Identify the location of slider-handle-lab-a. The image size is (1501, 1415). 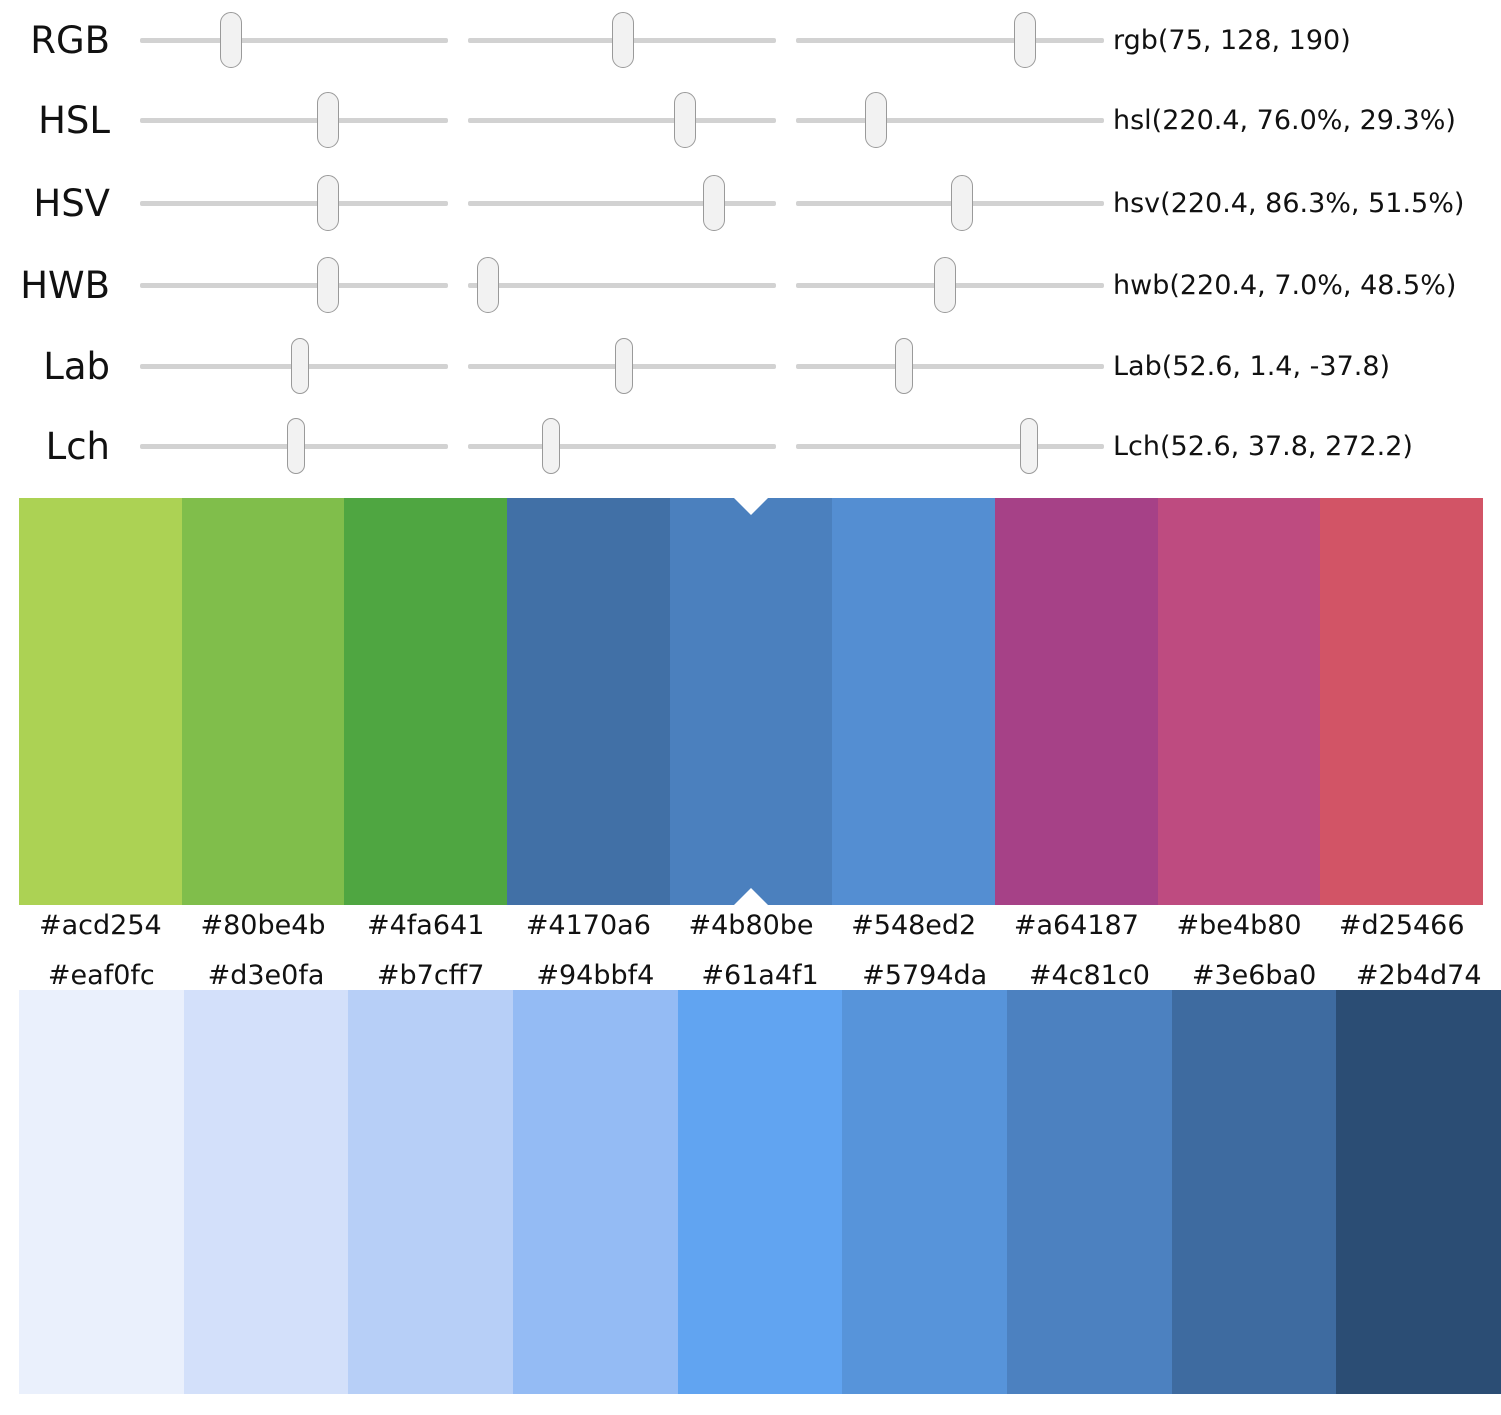
(623, 366).